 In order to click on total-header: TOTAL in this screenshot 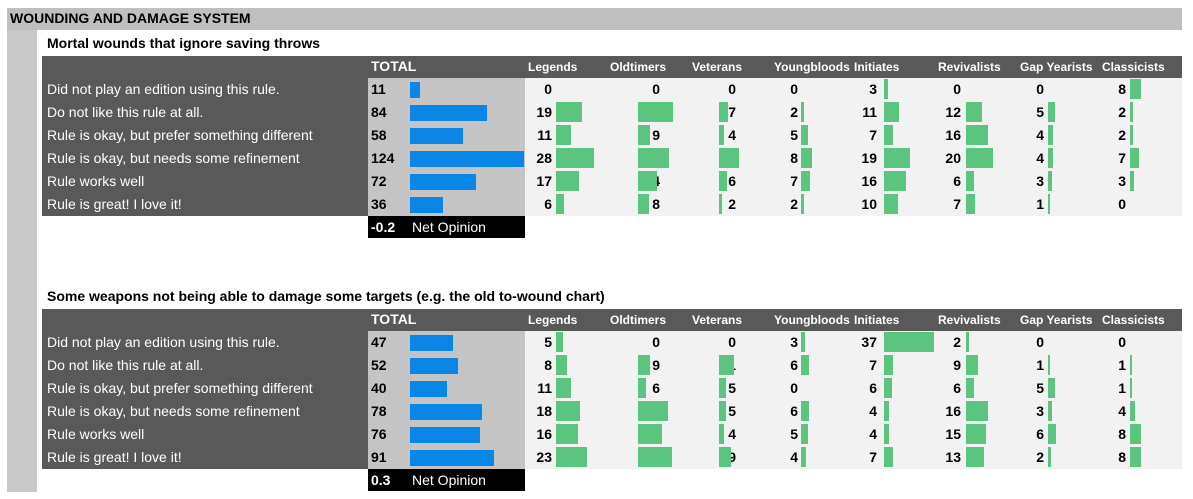, I will do `click(394, 319)`.